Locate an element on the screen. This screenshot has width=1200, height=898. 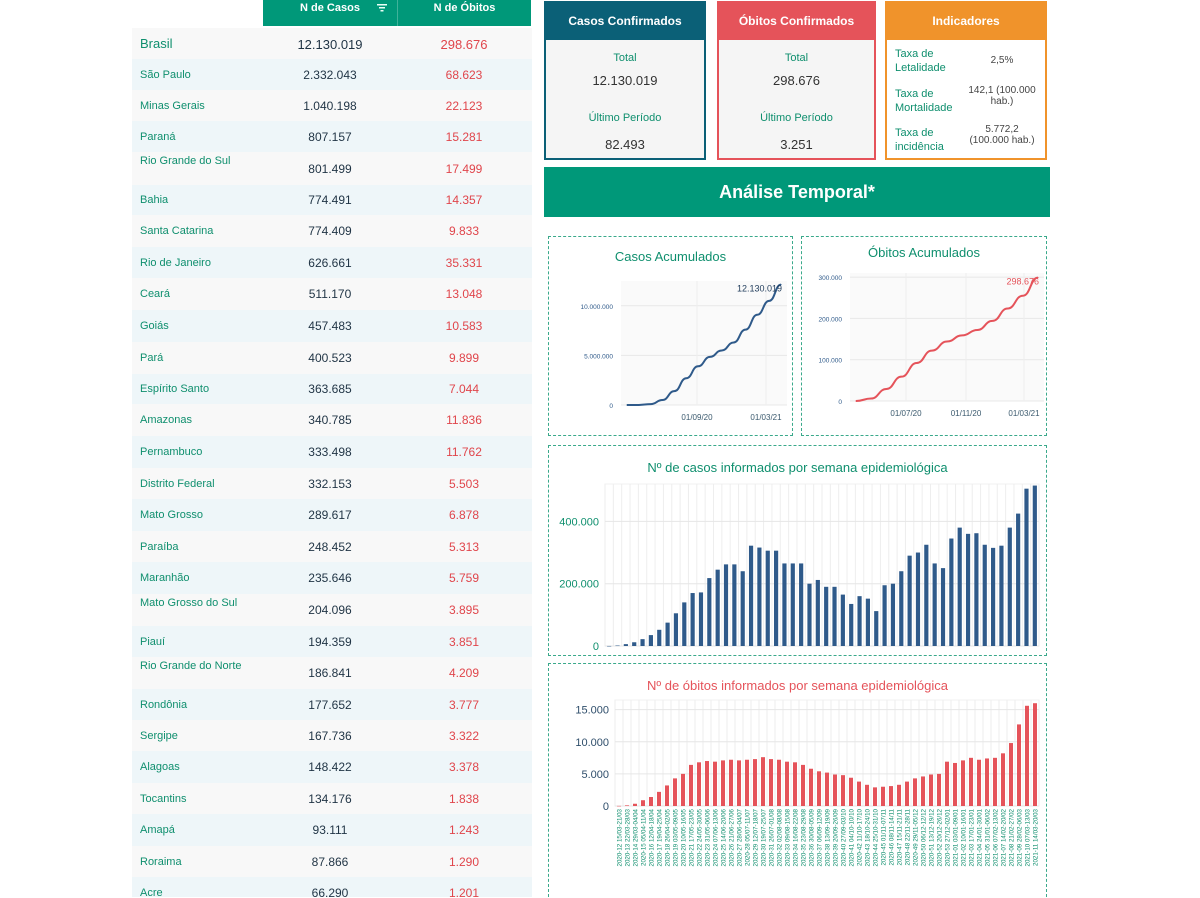
table-row: Espírito Santo 363.685 7.044 is located at coordinates (332, 389).